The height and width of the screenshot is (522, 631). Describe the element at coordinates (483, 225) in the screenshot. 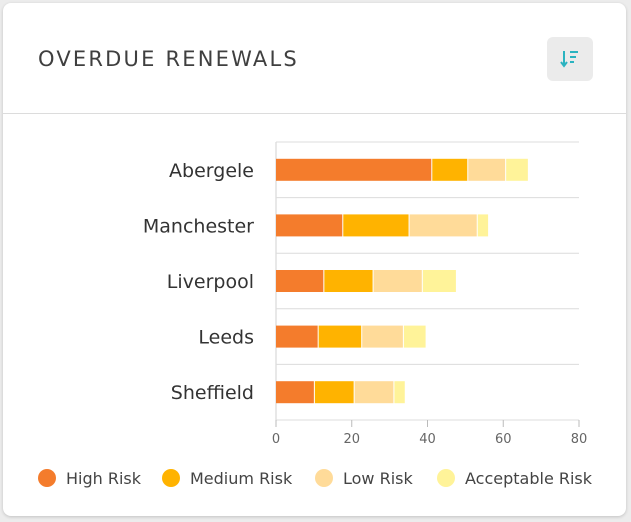

I see `bar-manchester-acceptable-risk` at that location.